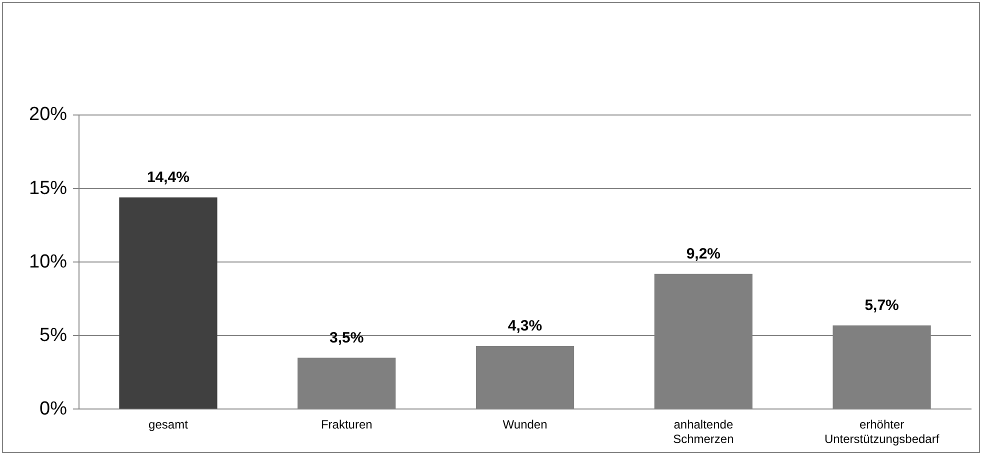 Image resolution: width=984 pixels, height=457 pixels. I want to click on y-tick-label: 10%, so click(48, 261).